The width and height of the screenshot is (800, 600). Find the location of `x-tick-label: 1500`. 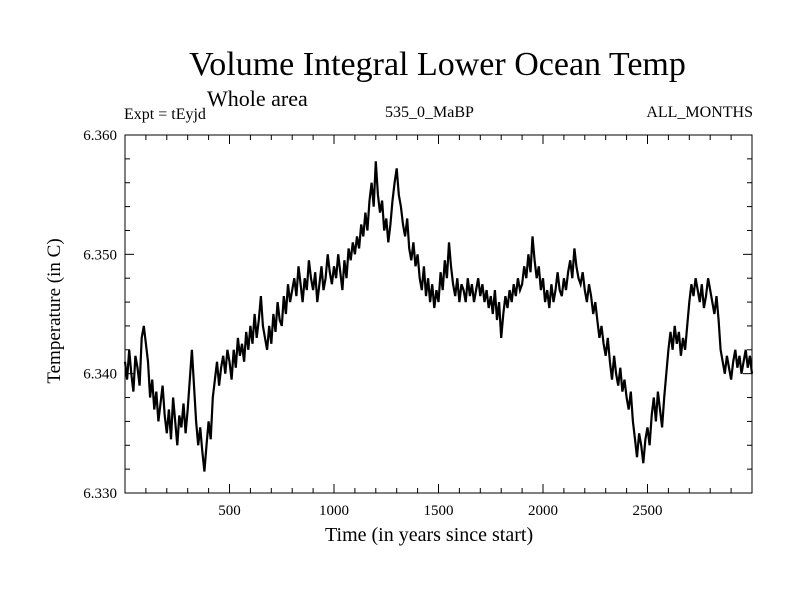

x-tick-label: 1500 is located at coordinates (439, 511).